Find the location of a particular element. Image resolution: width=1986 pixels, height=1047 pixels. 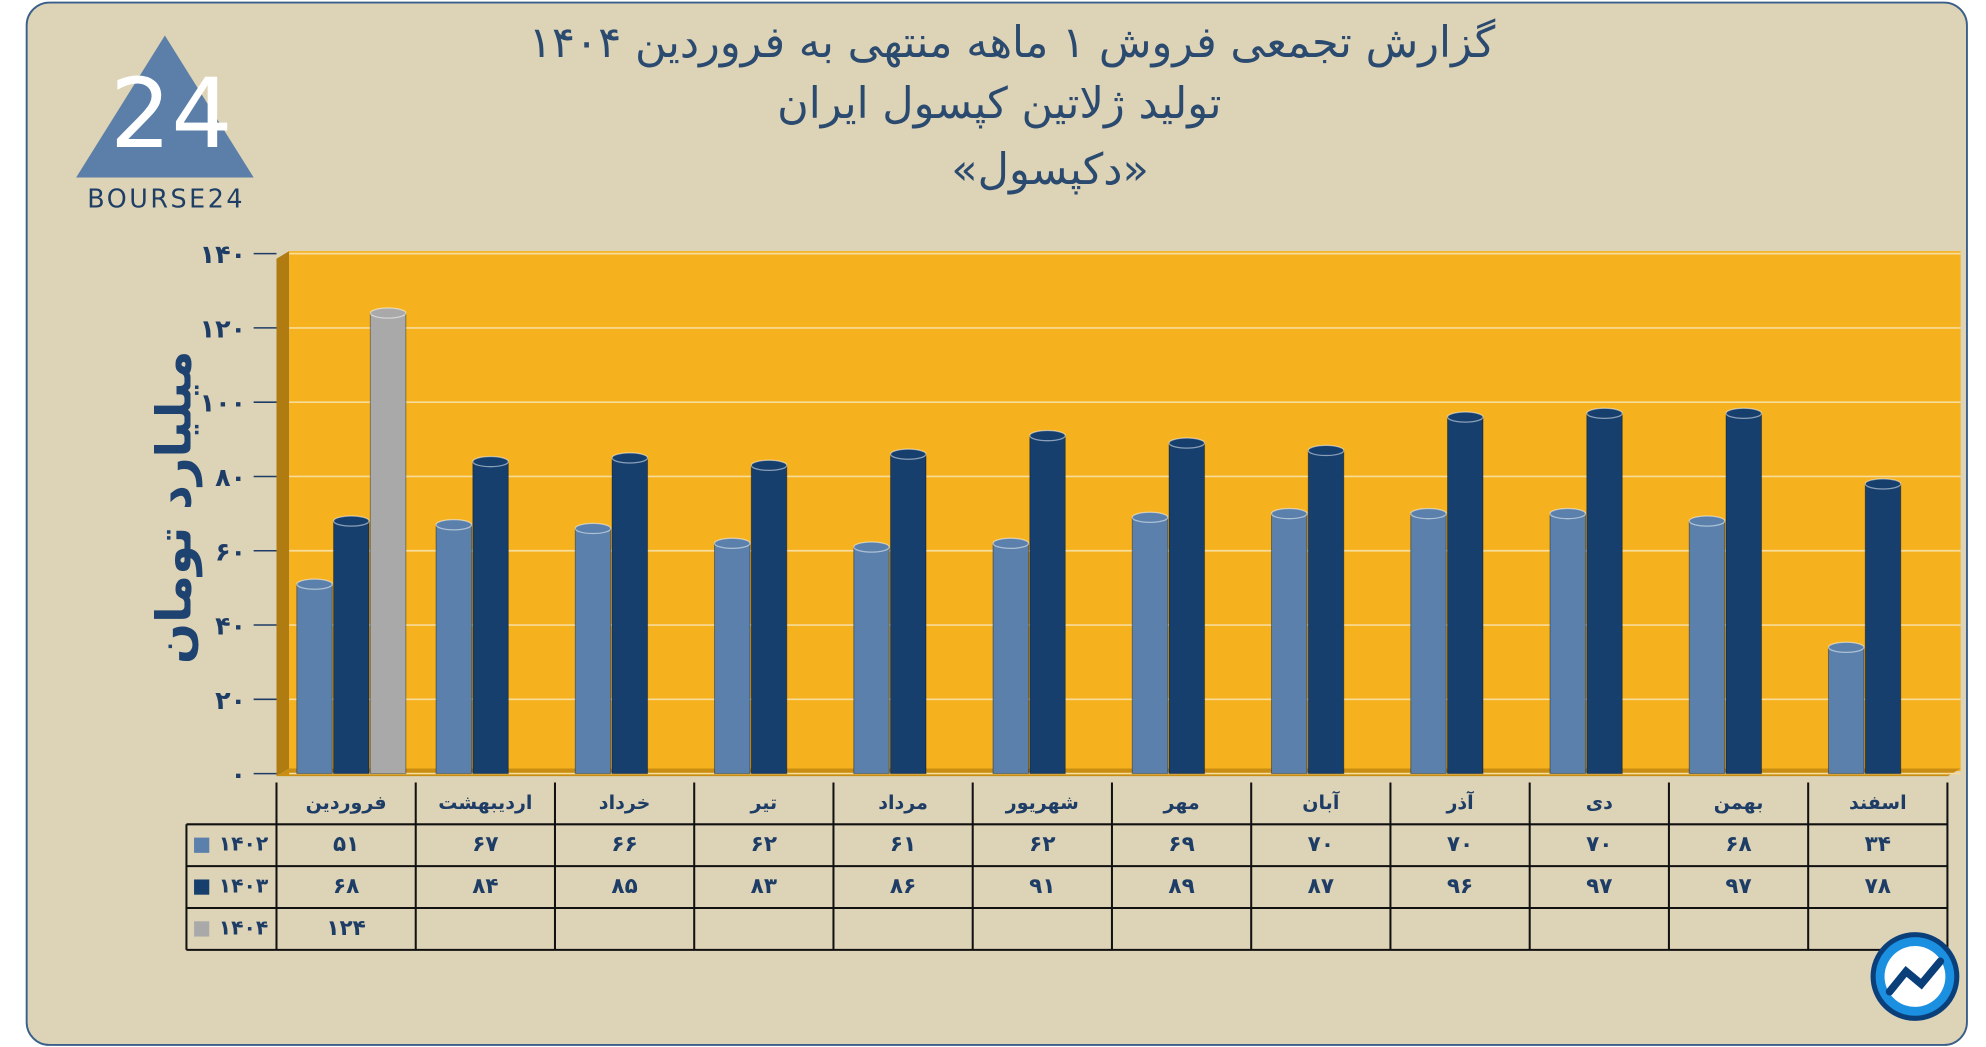

x-tick-label: مرداد is located at coordinates (903, 803).